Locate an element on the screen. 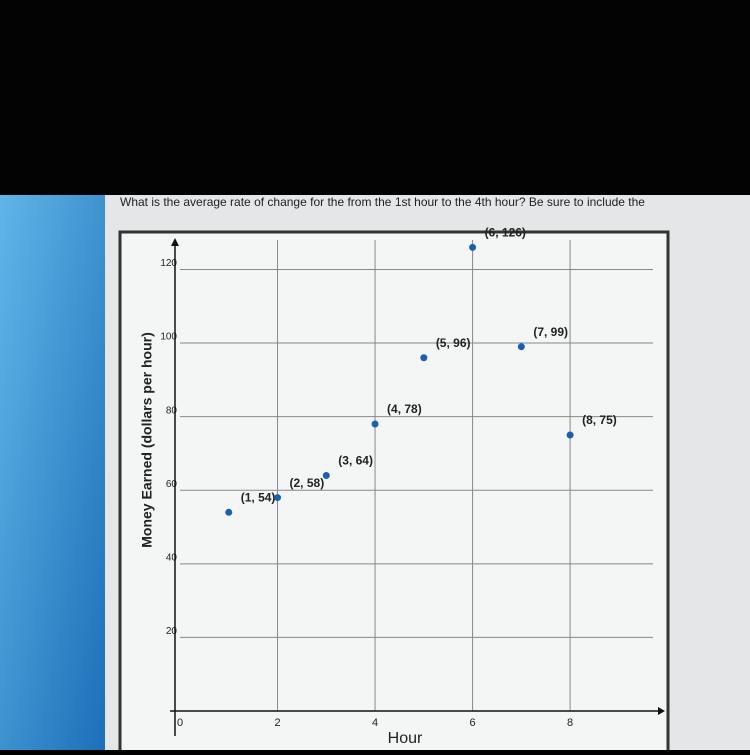  y-axis-label: Money Earned (dollars per hour) is located at coordinates (147, 439).